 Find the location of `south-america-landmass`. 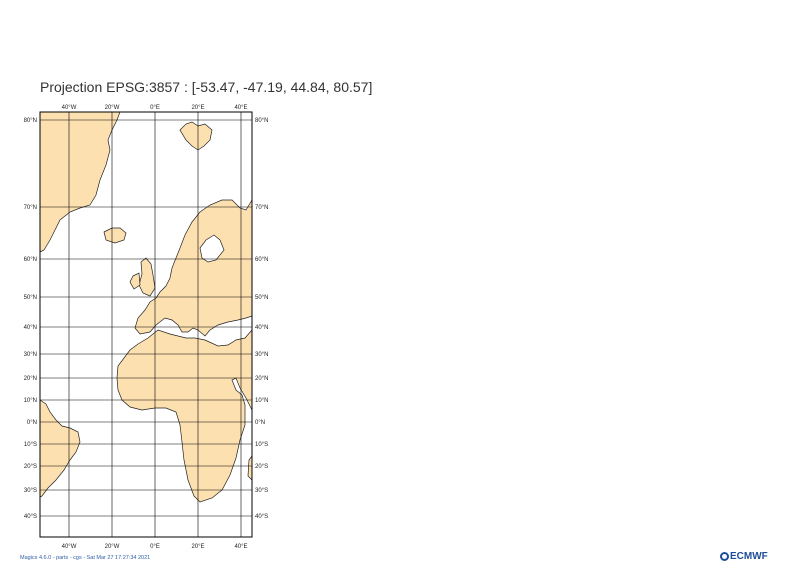

south-america-landmass is located at coordinates (60, 448).